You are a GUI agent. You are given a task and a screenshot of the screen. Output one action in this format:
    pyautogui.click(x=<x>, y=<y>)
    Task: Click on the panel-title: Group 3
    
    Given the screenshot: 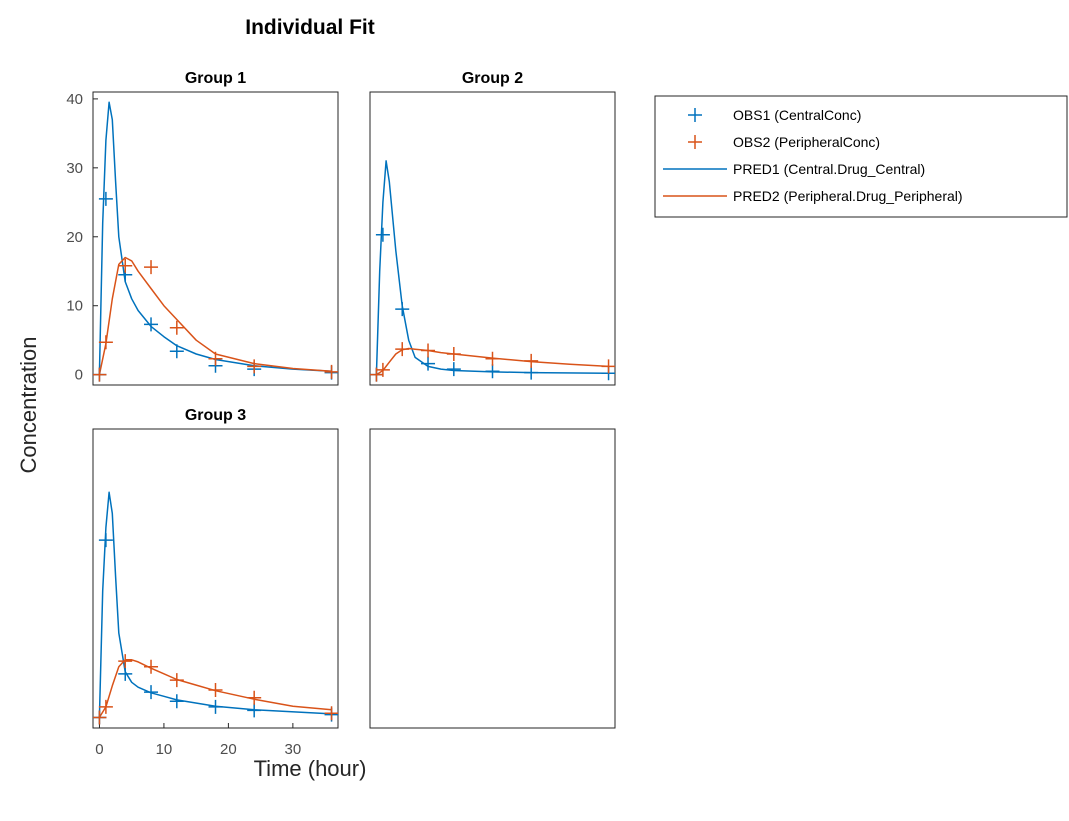 What is the action you would take?
    pyautogui.click(x=215, y=415)
    